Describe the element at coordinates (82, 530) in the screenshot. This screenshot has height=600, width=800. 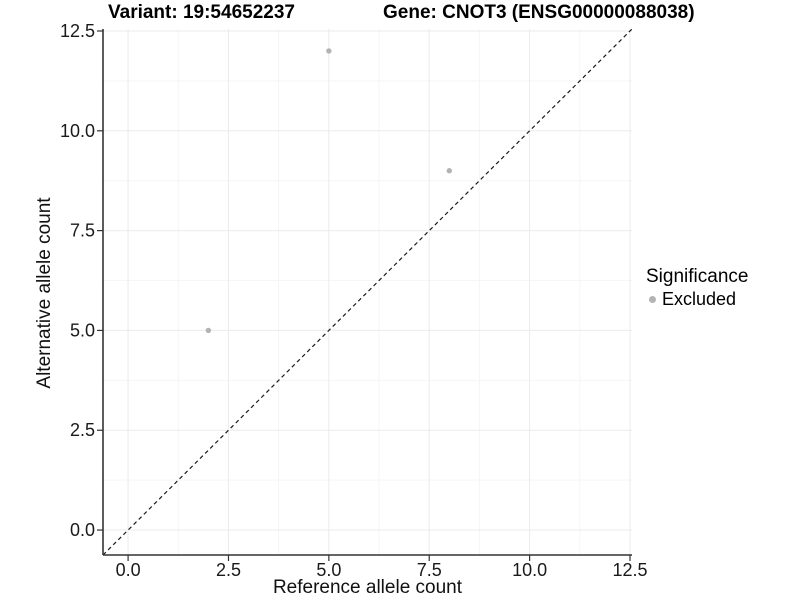
I see `y-tick-label: 0.0` at that location.